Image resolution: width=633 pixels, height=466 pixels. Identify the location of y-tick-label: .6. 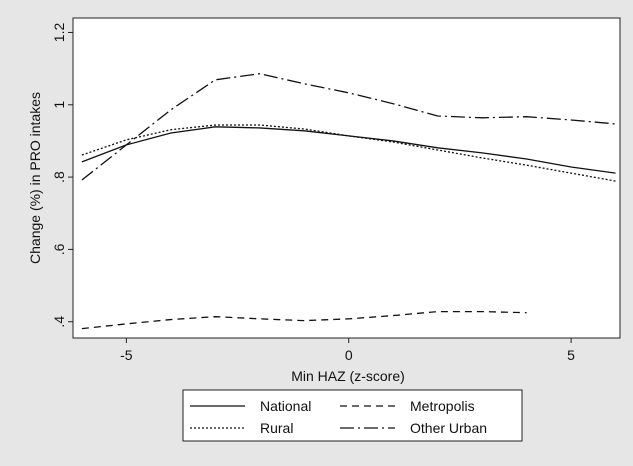
(59, 249).